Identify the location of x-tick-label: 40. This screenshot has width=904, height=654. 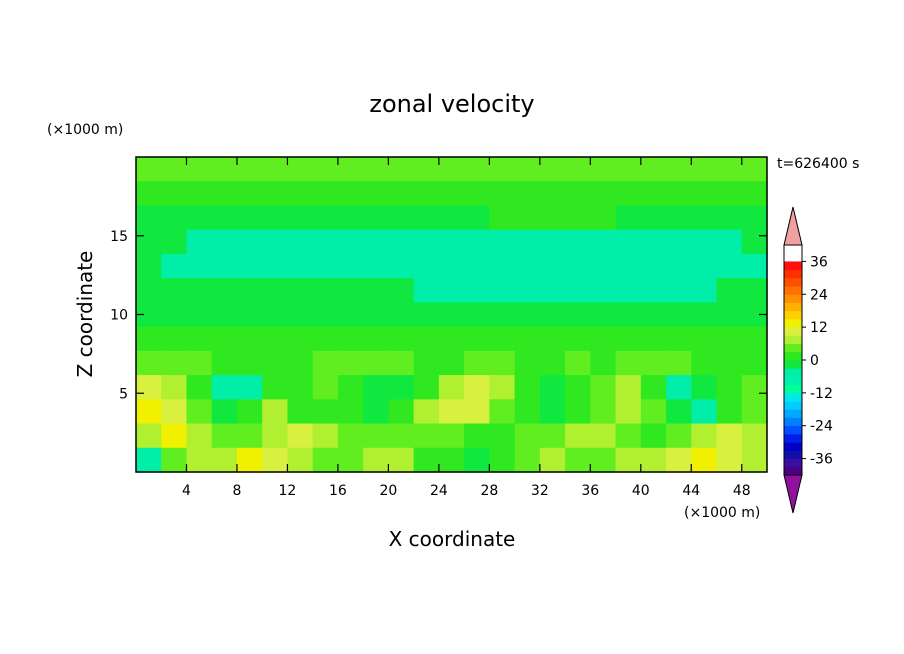
(641, 491).